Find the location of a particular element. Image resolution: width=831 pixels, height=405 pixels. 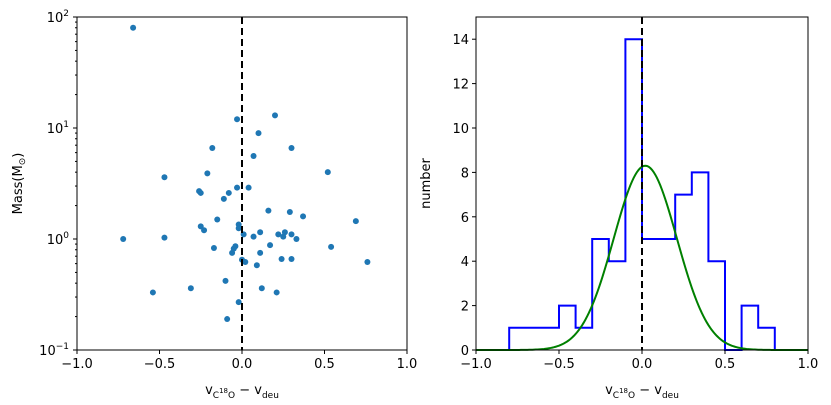

y-tick-label: 12 is located at coordinates (460, 85).